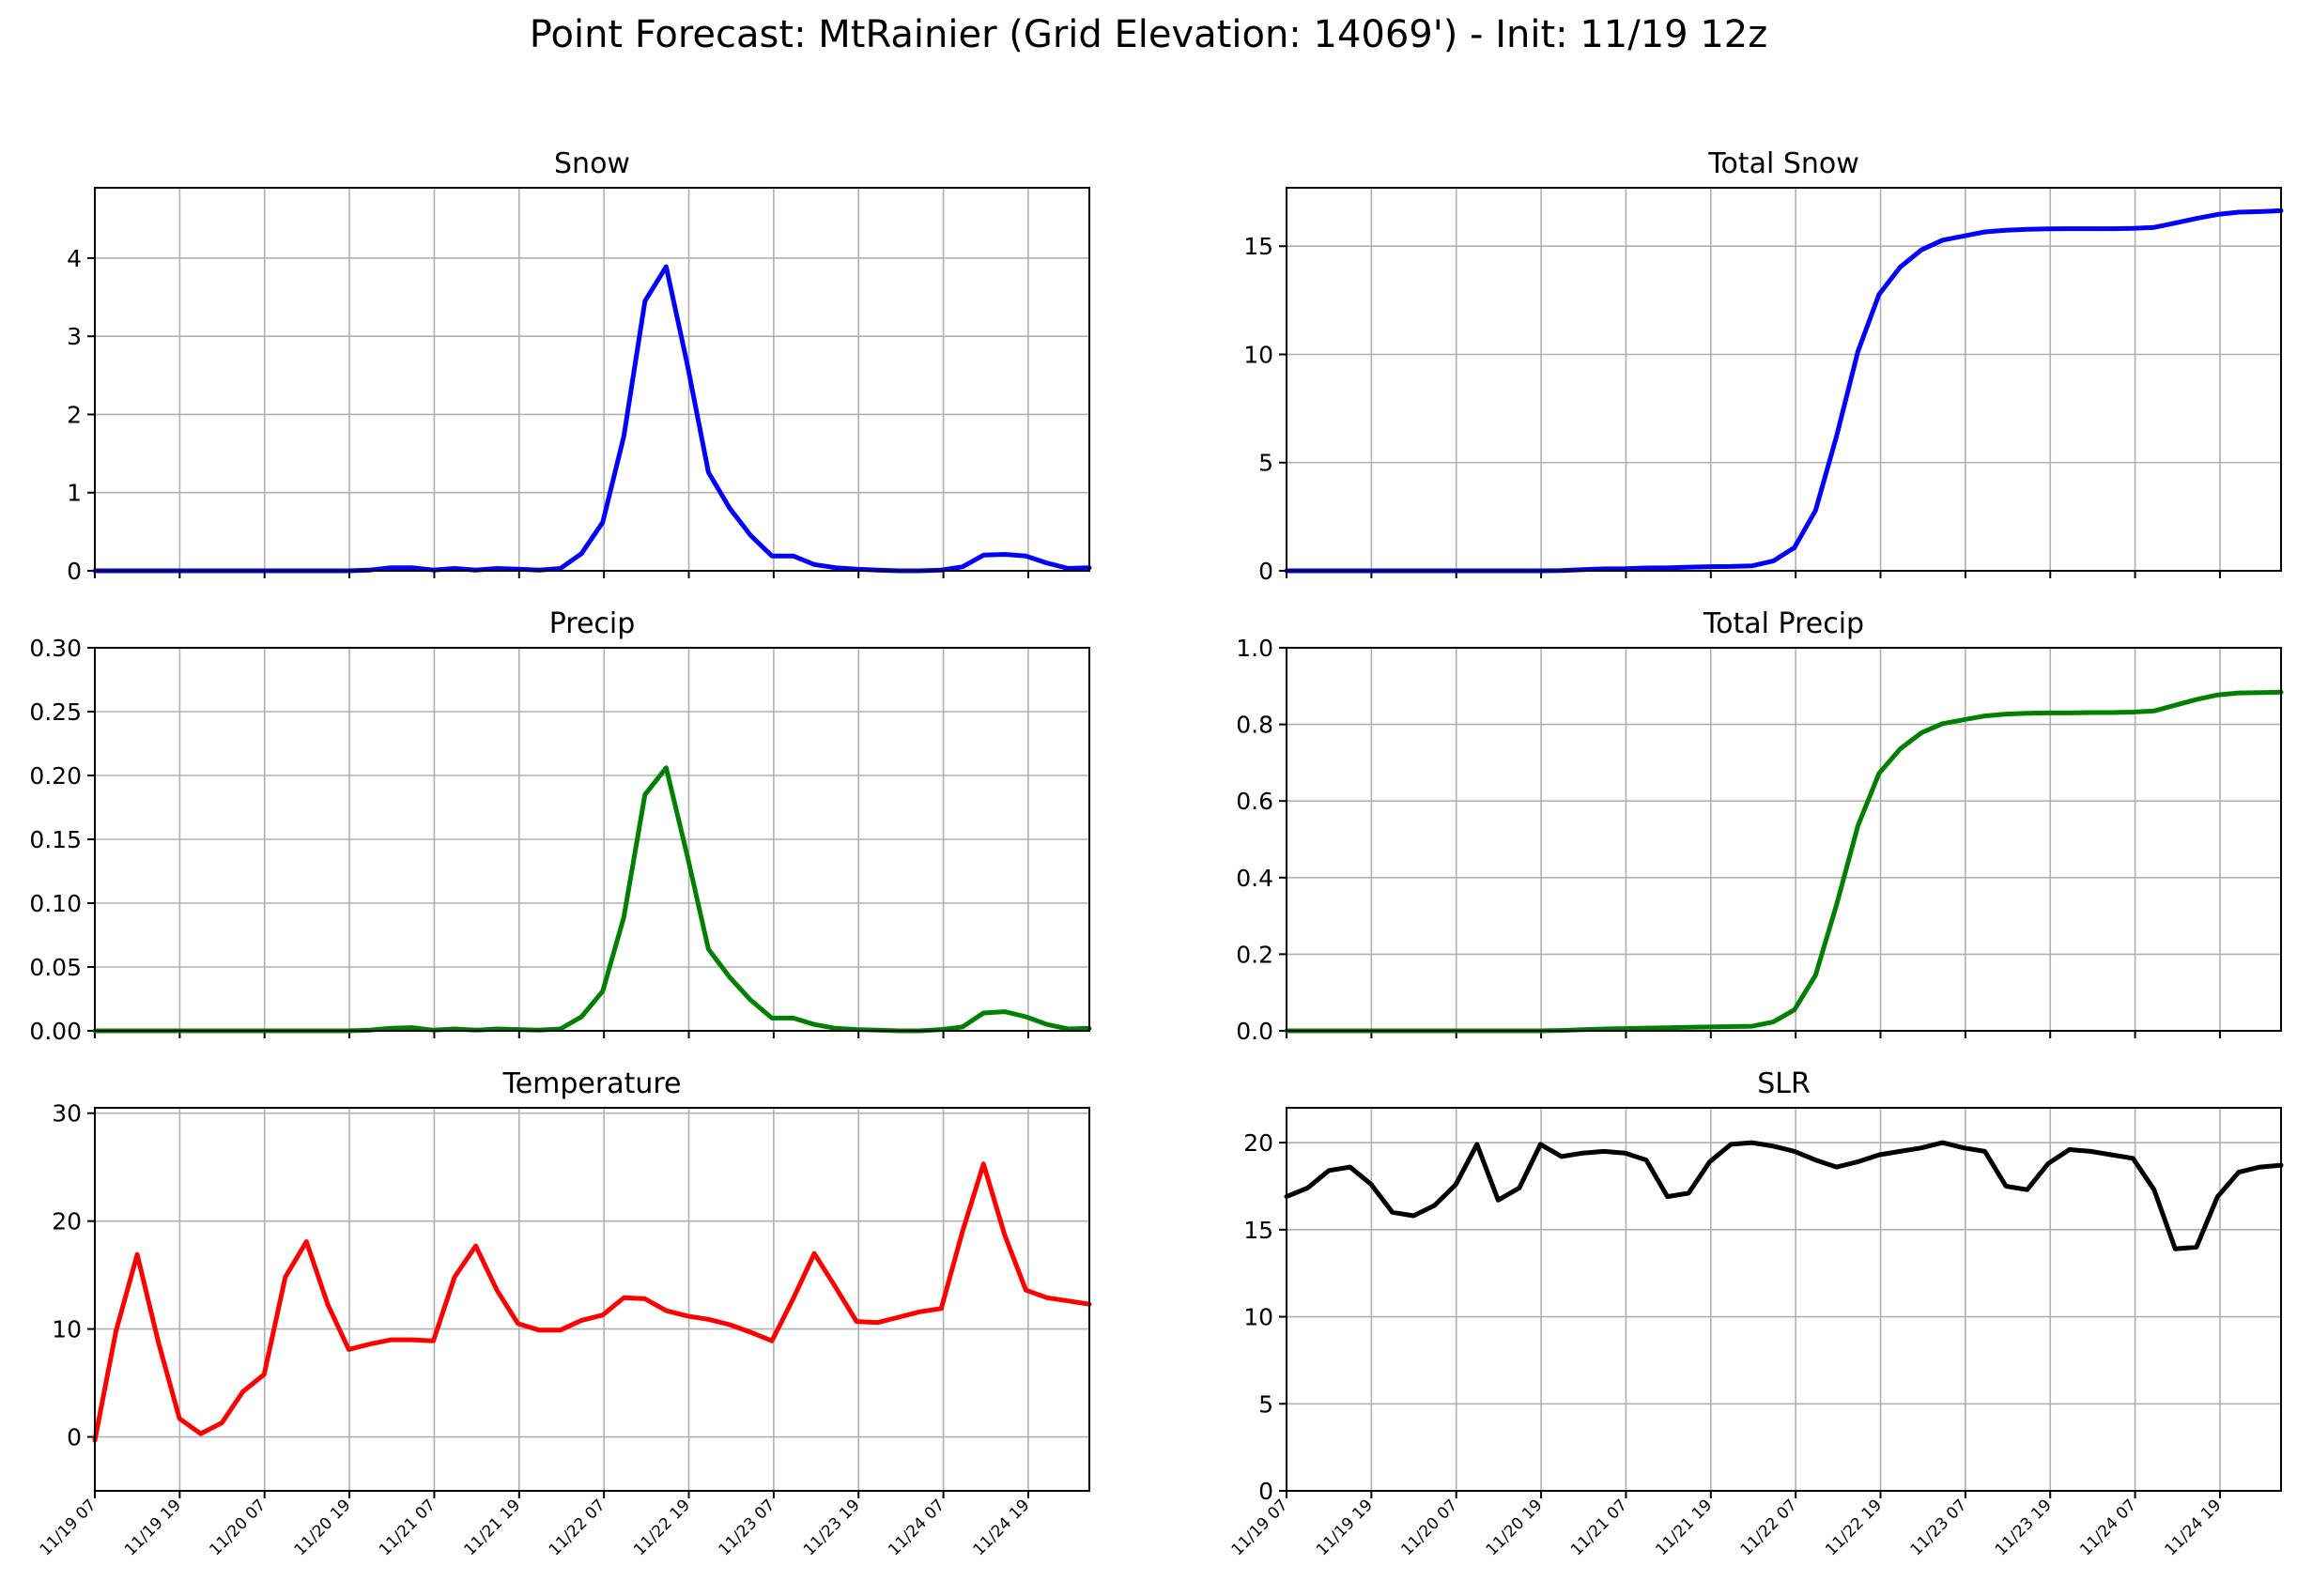 The width and height of the screenshot is (2297, 1596). I want to click on snow-ytick-label: 3, so click(74, 337).